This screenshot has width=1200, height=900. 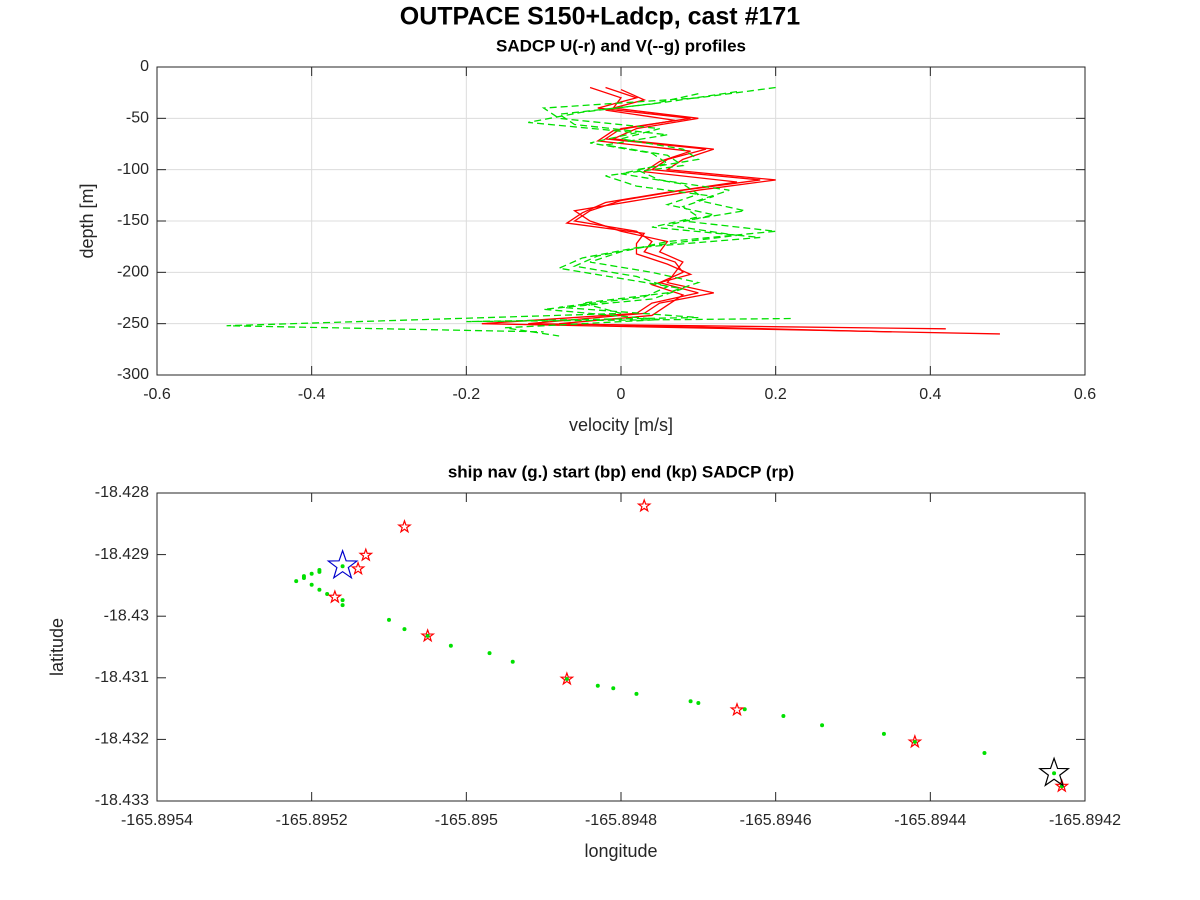 What do you see at coordinates (157, 394) in the screenshot?
I see `x-tick-label: -0.6` at bounding box center [157, 394].